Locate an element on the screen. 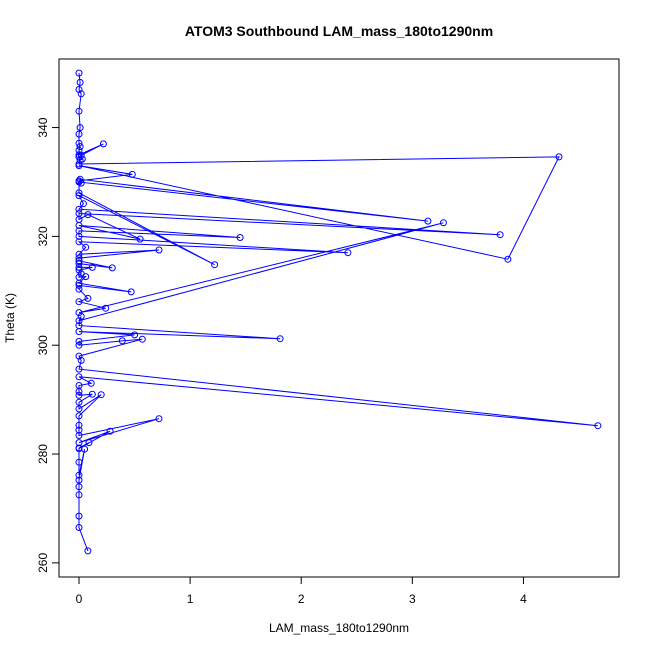 Image resolution: width=650 pixels, height=650 pixels. y-tick-label: 300 is located at coordinates (43, 345).